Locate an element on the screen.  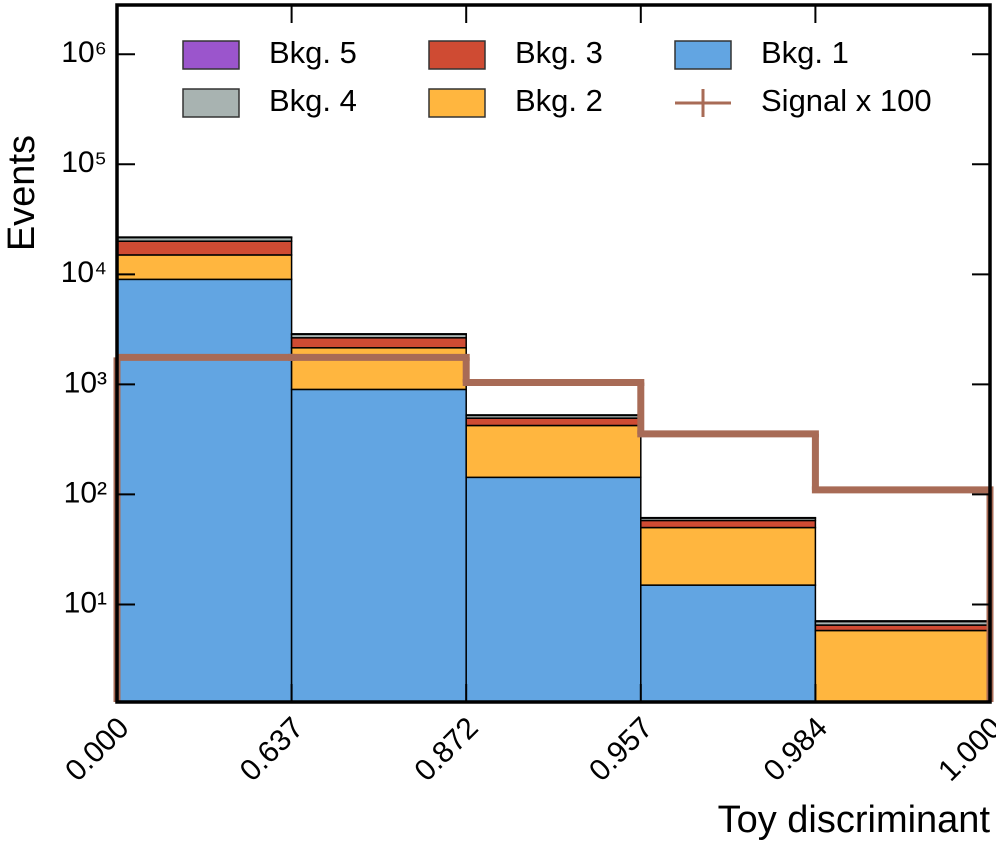
legend-label: Bkg. 1 is located at coordinates (805, 52).